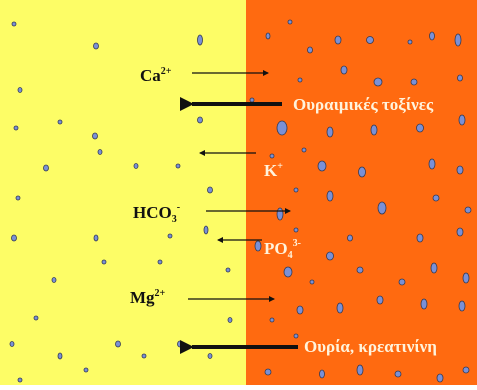  Describe the element at coordinates (273, 170) in the screenshot. I see `potassium-label: K+` at that location.